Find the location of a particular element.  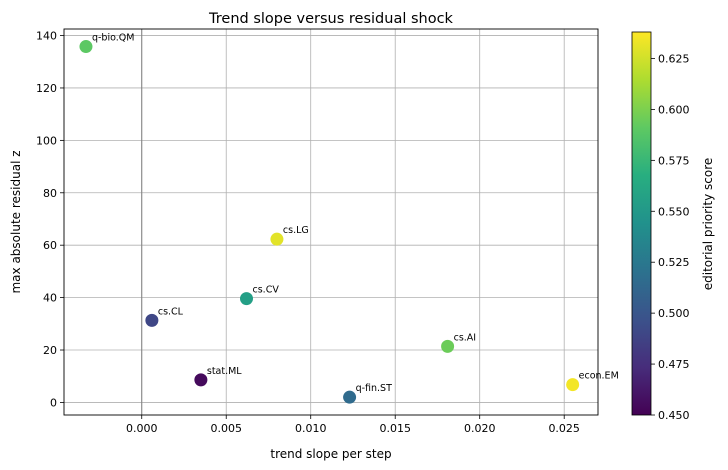

colorbar-tick-label: 0.450 is located at coordinates (674, 415).